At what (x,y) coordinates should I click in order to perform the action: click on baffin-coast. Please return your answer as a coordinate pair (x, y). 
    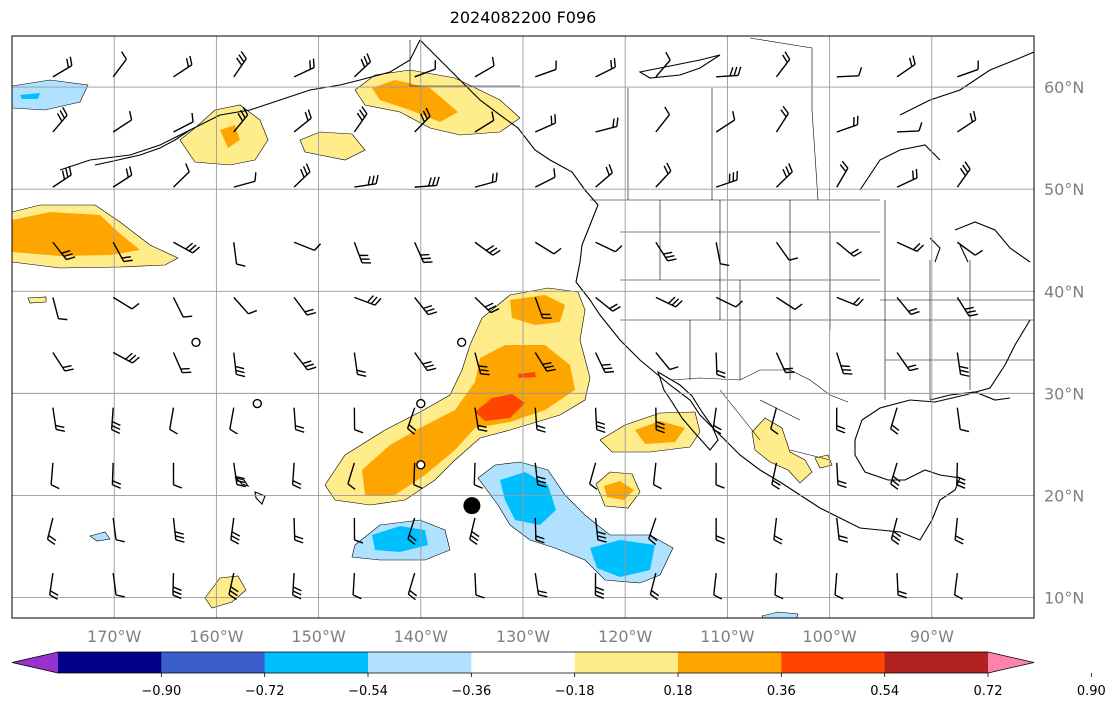
    Looking at the image, I should click on (966, 83).